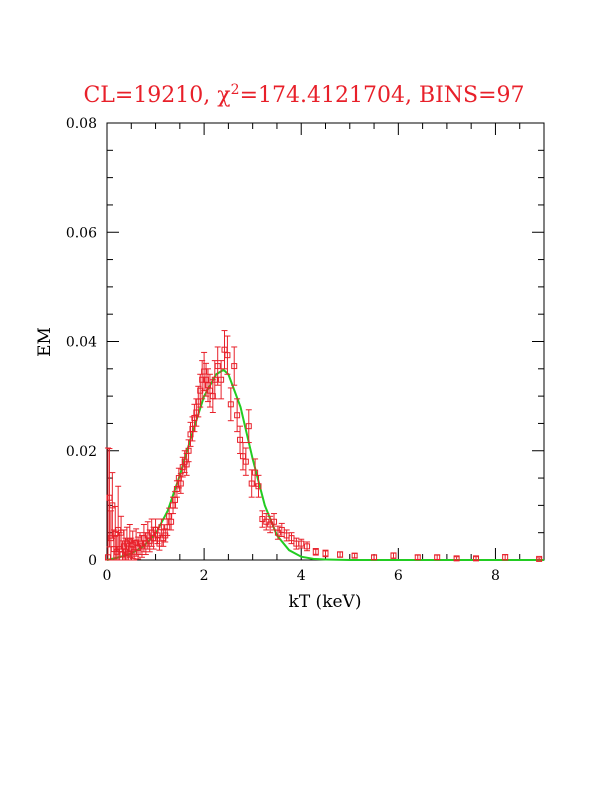  I want to click on x-tick-label: 0, so click(107, 576).